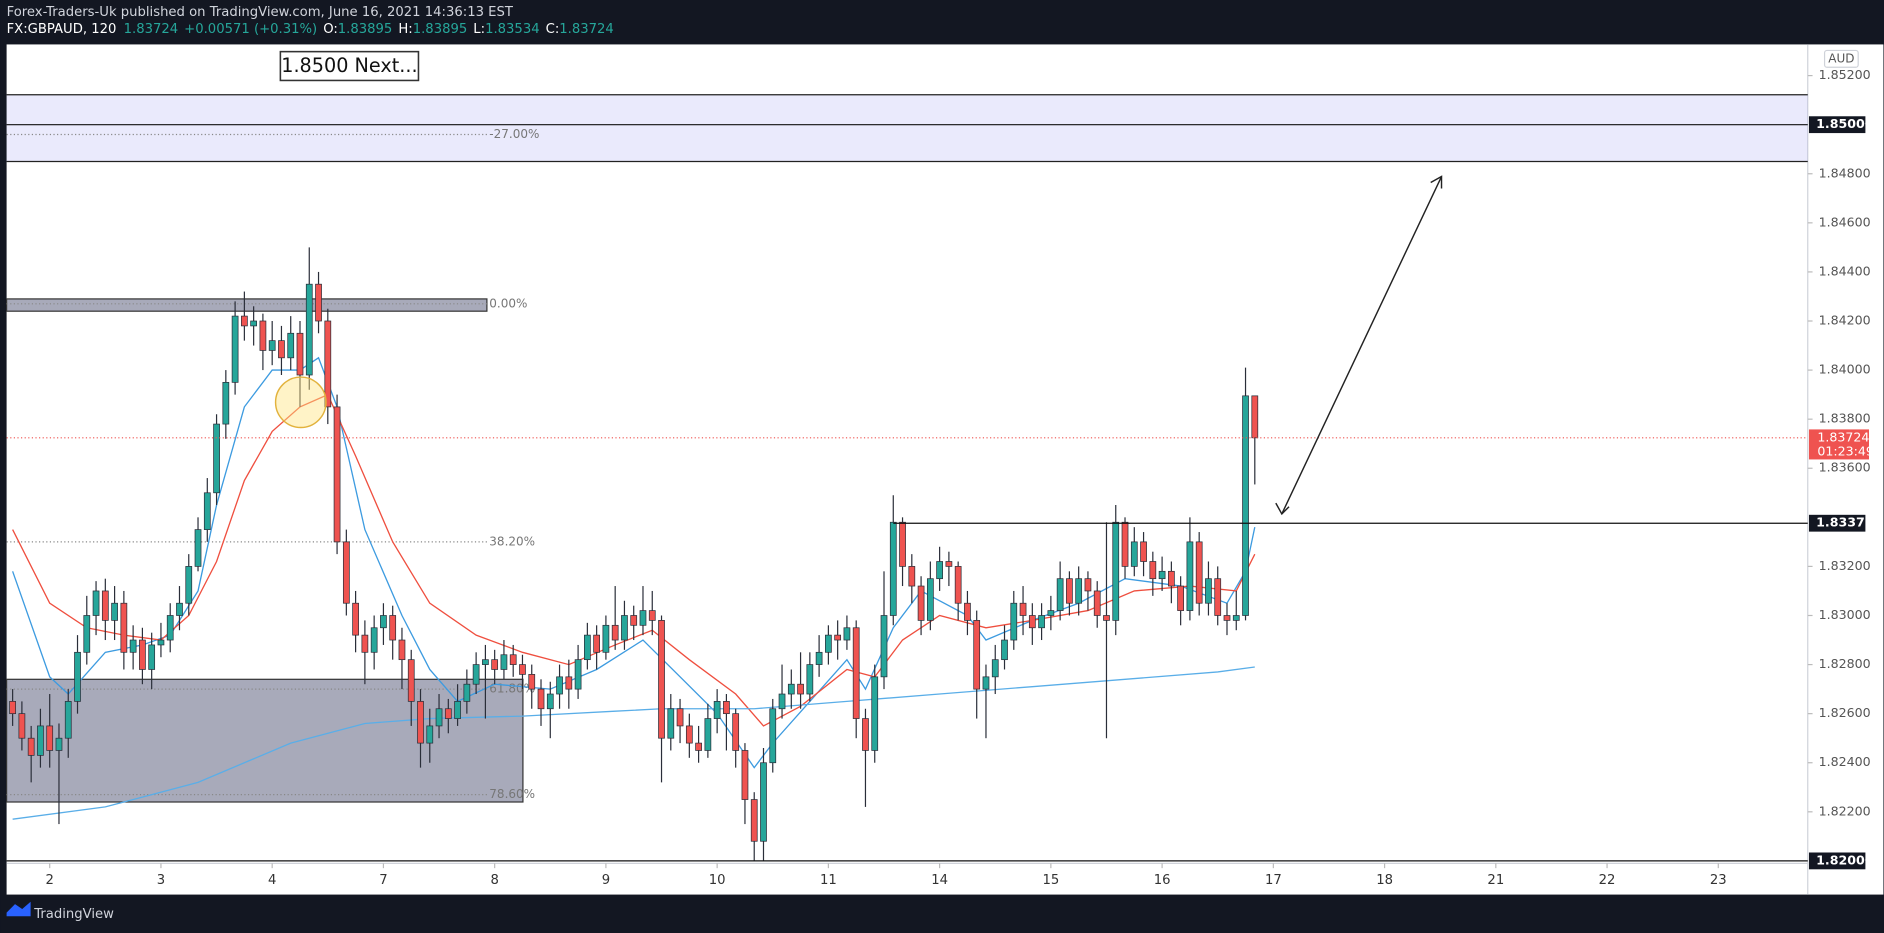  What do you see at coordinates (405, 29) in the screenshot?
I see `ohlc-key: H:` at bounding box center [405, 29].